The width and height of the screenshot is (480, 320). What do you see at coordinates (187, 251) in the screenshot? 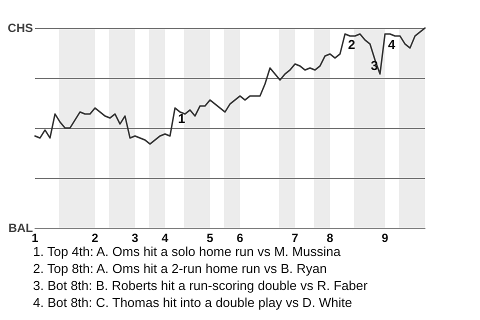
I see `text: 1. Top 4th: A. Oms hit a solo home run vs M. Mussina` at bounding box center [187, 251].